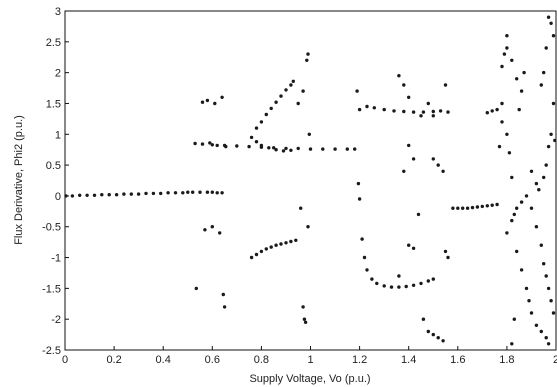 The image size is (557, 387). What do you see at coordinates (53, 166) in the screenshot?
I see `y-tick-label: 0.5` at bounding box center [53, 166].